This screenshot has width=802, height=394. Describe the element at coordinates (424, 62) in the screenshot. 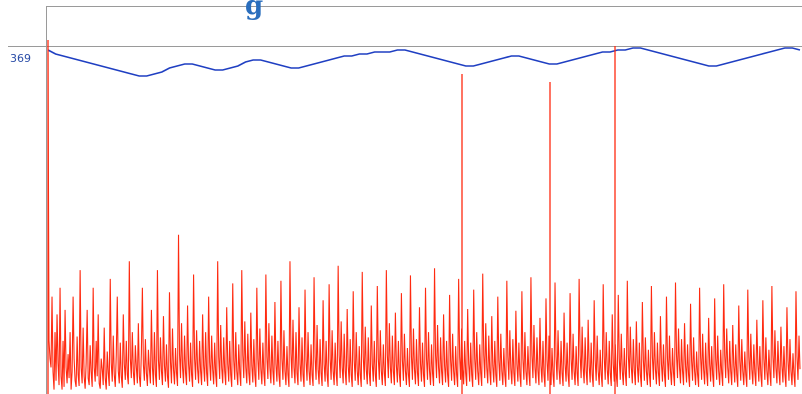

I see `series-line-blue` at that location.